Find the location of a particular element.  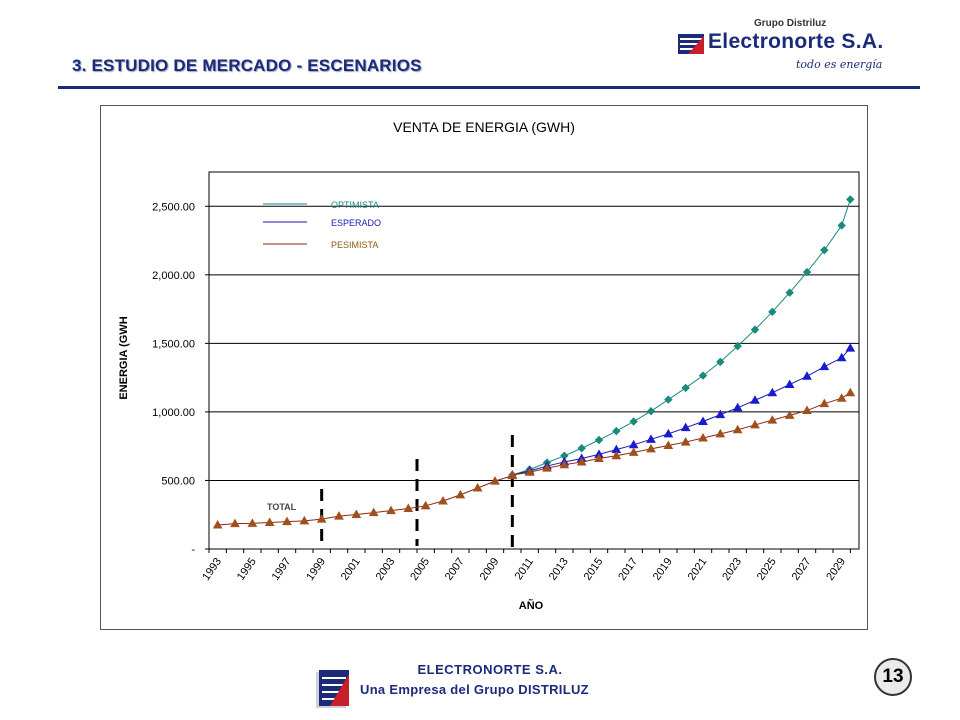

x-tick-label: 2029 is located at coordinates (836, 569).